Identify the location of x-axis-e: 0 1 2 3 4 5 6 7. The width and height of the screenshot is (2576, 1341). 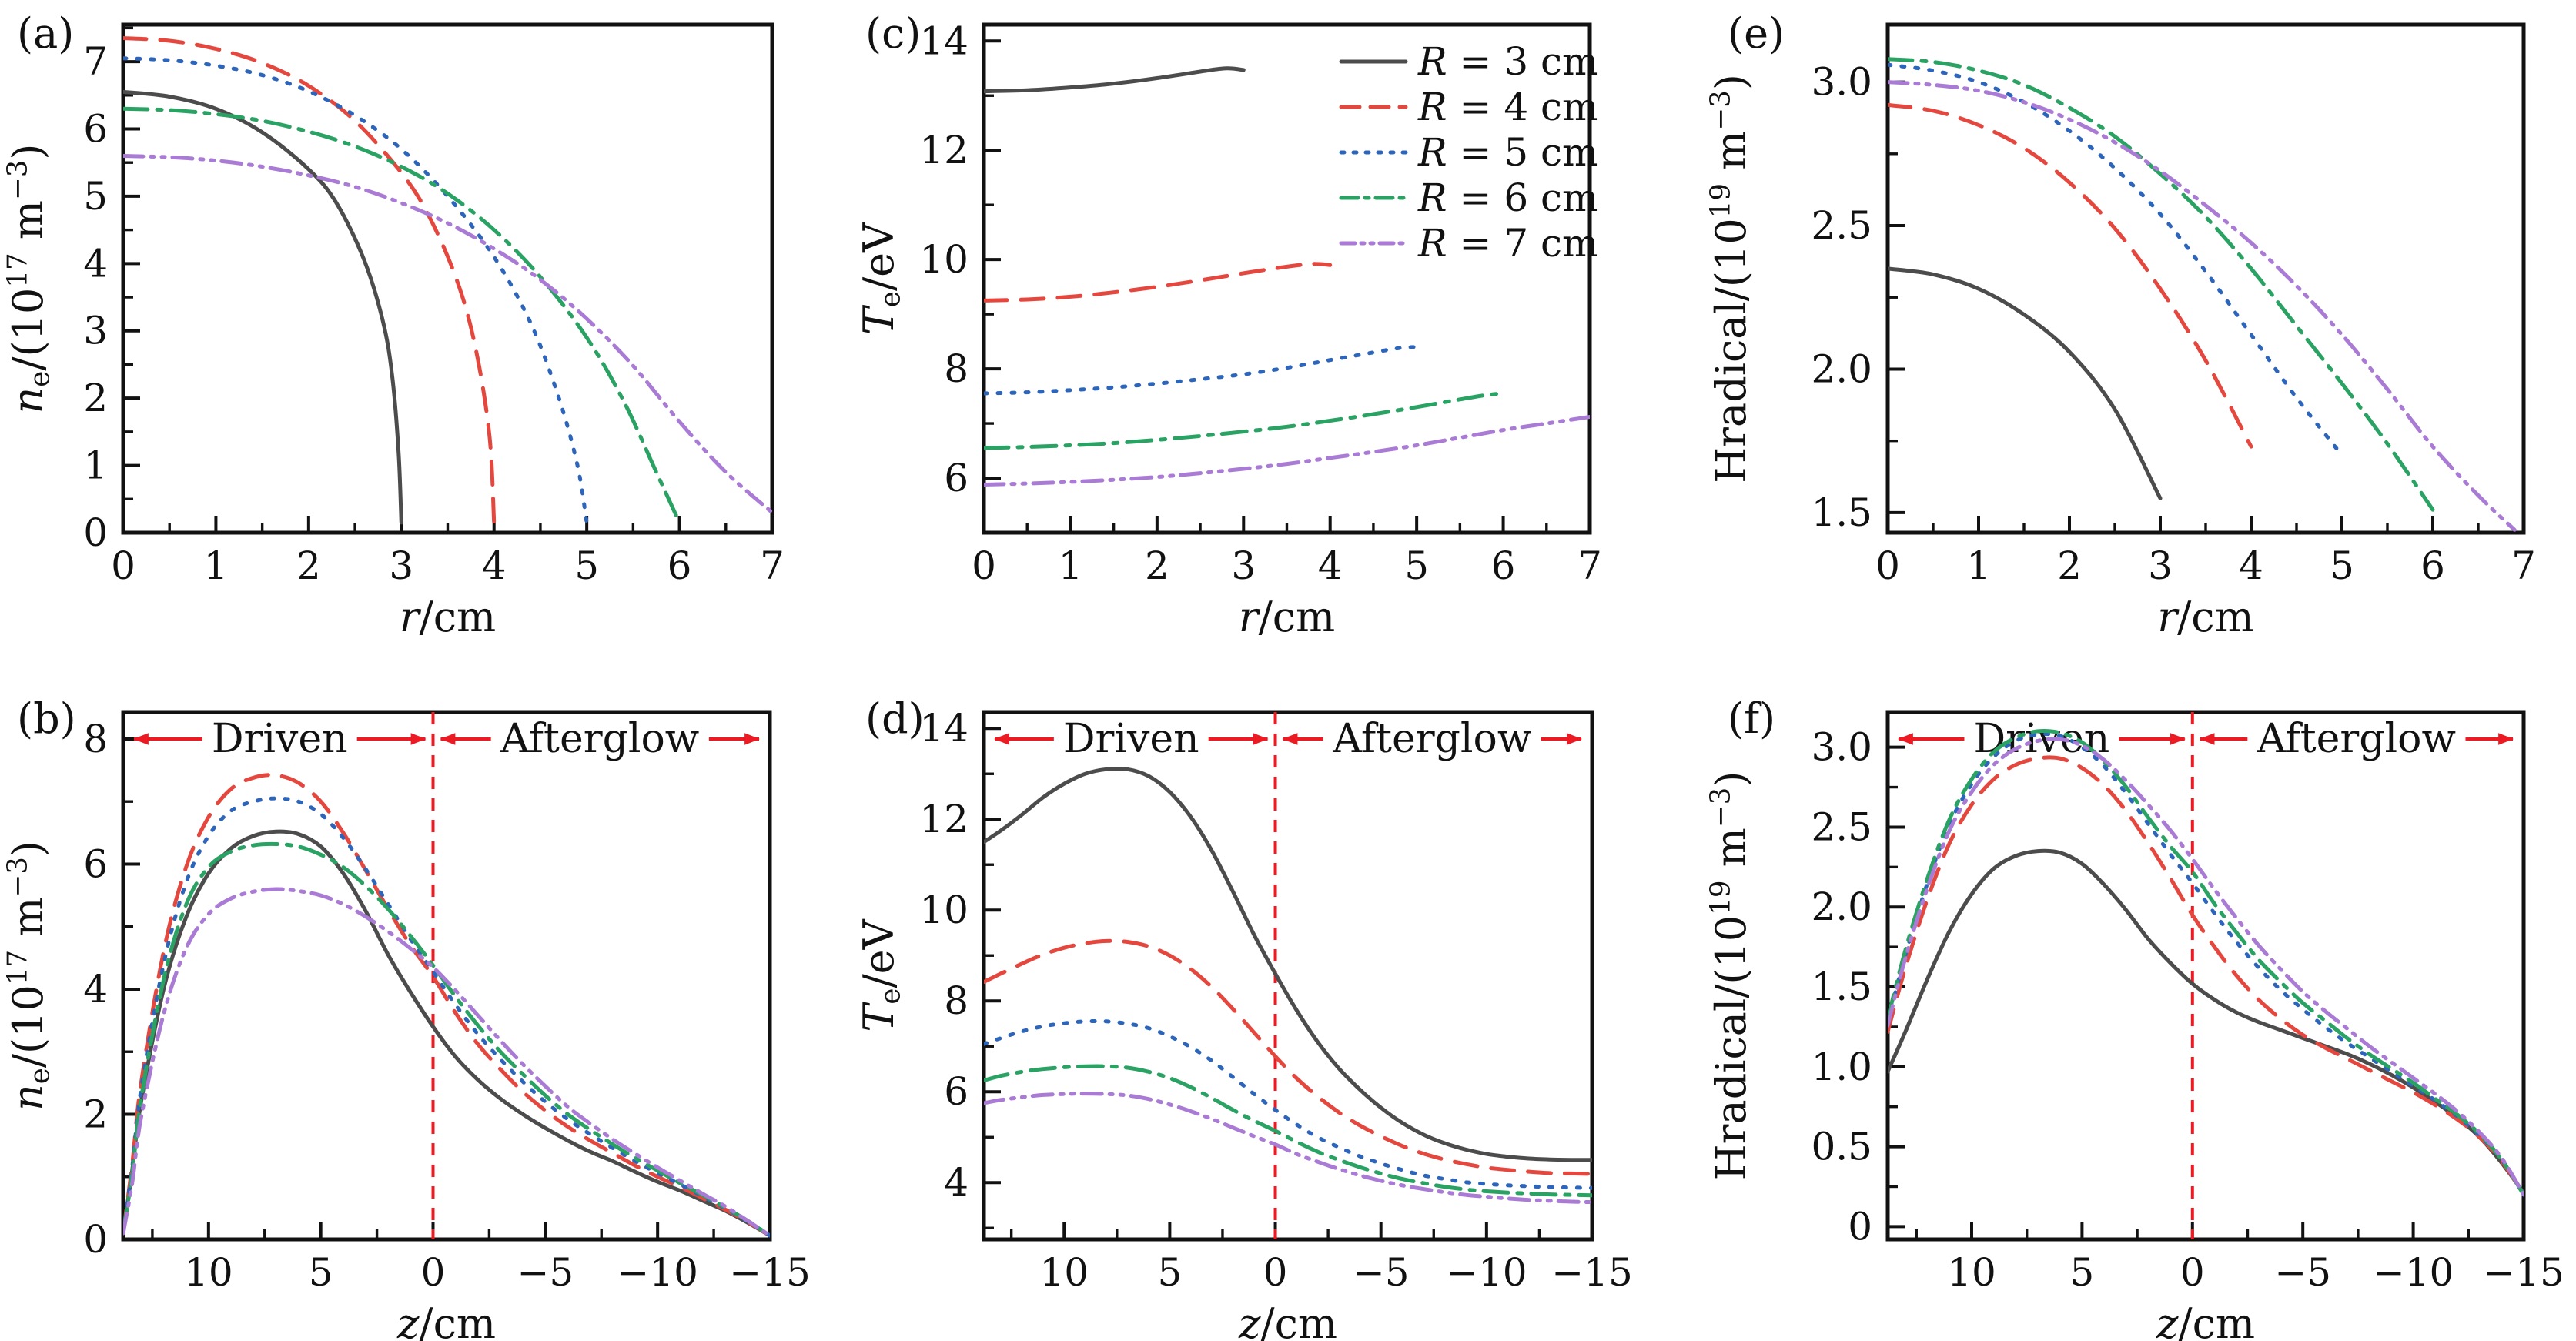
(2205, 552).